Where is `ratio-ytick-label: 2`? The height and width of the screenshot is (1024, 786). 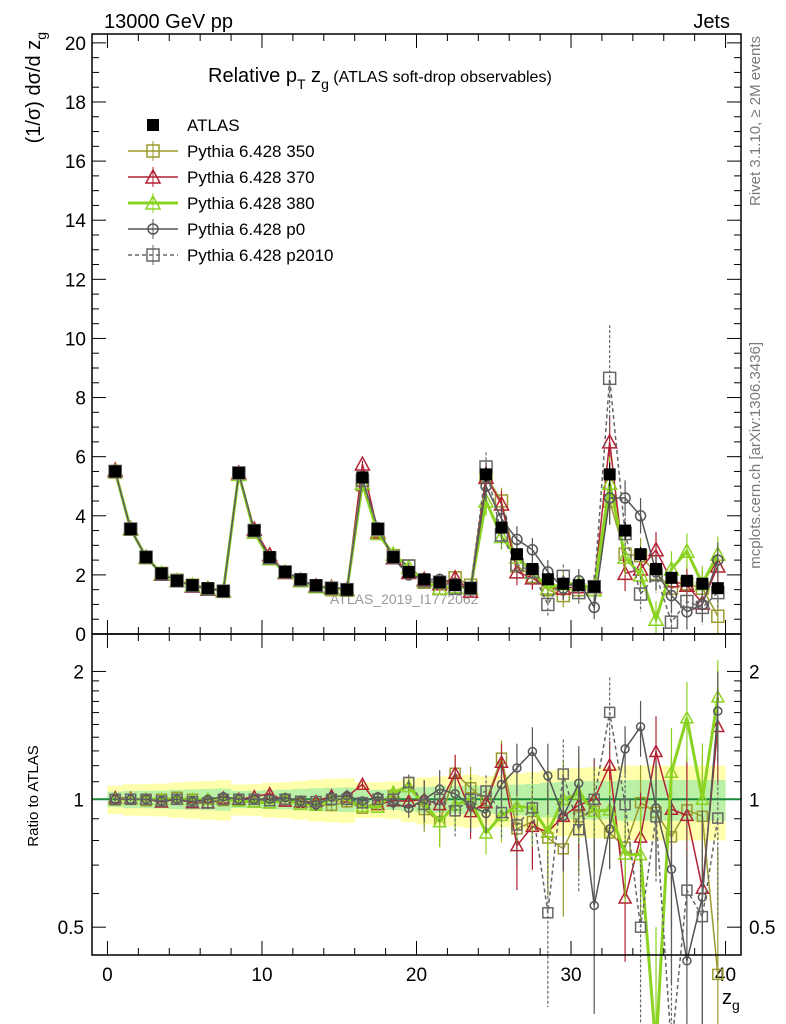 ratio-ytick-label: 2 is located at coordinates (78, 672).